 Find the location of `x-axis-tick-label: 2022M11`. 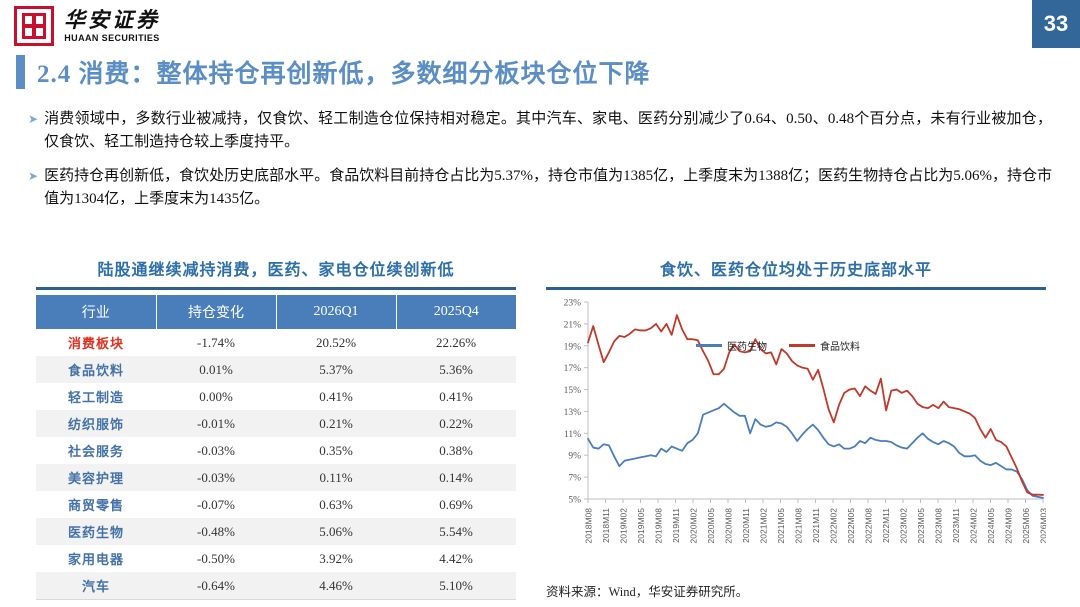

x-axis-tick-label: 2022M11 is located at coordinates (886, 525).